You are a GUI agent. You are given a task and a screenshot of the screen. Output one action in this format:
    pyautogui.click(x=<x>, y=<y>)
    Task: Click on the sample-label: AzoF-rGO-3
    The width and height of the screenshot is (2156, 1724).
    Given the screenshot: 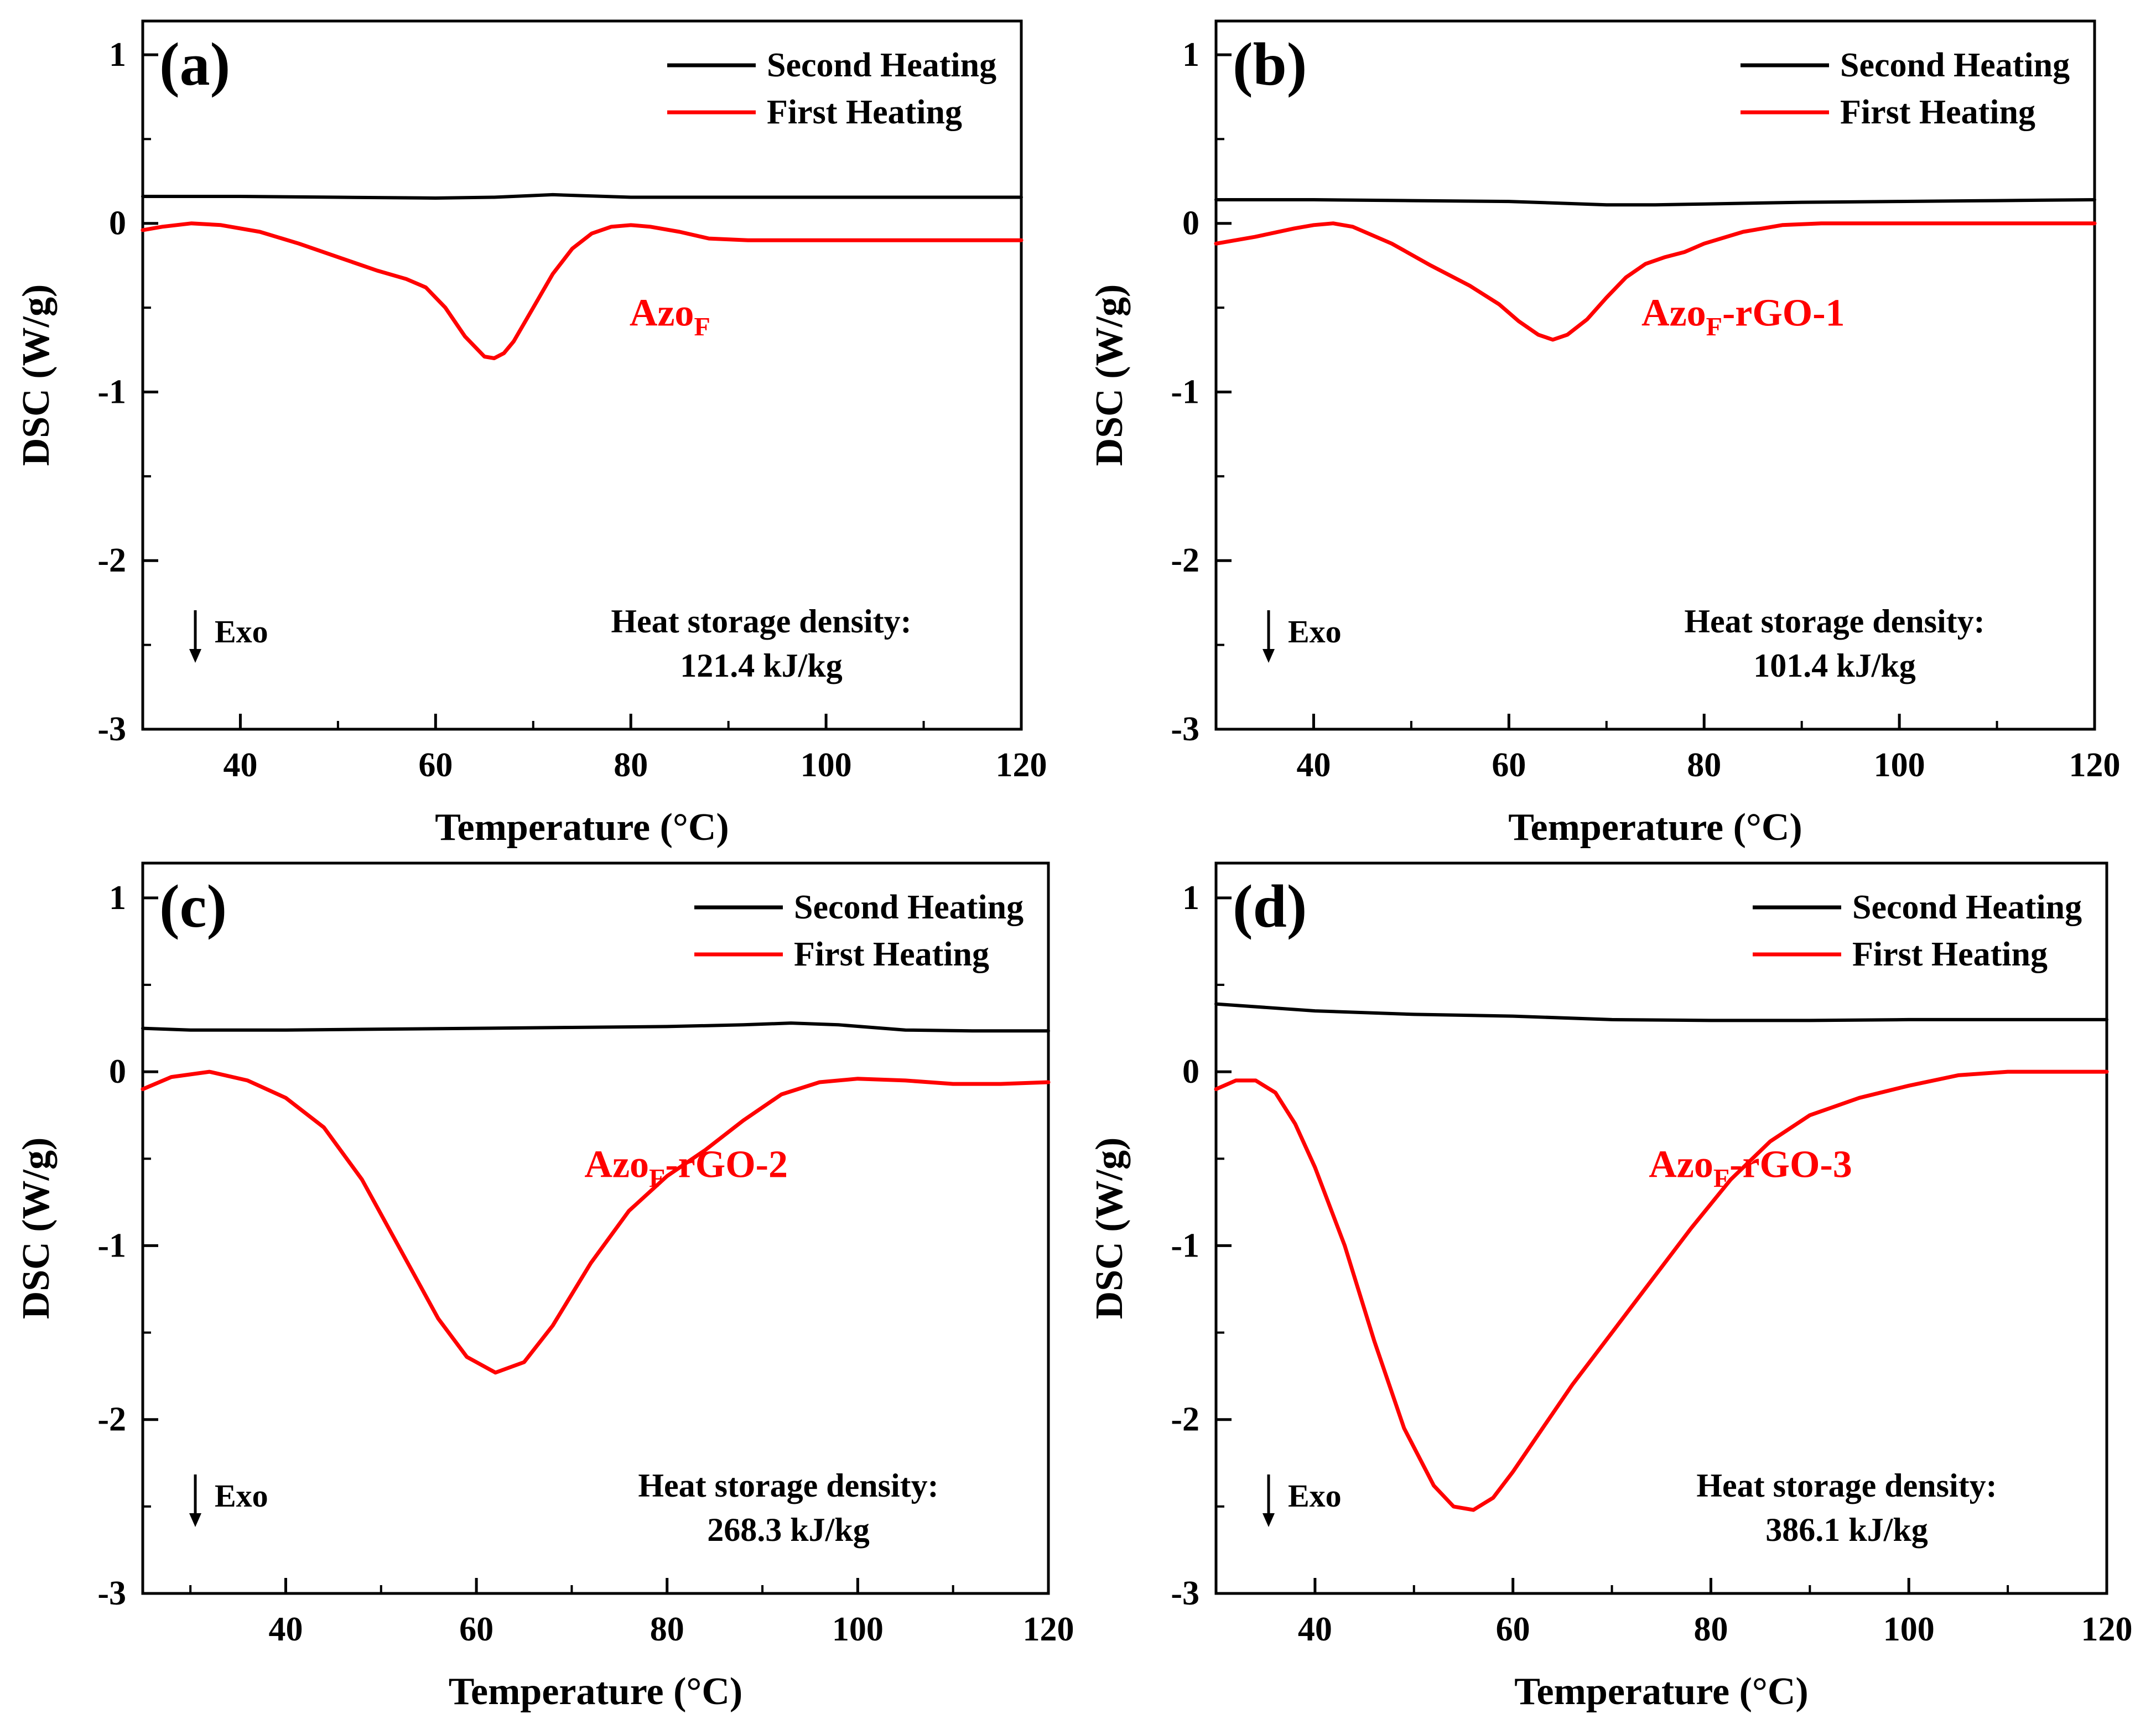 What is the action you would take?
    pyautogui.click(x=1750, y=1168)
    